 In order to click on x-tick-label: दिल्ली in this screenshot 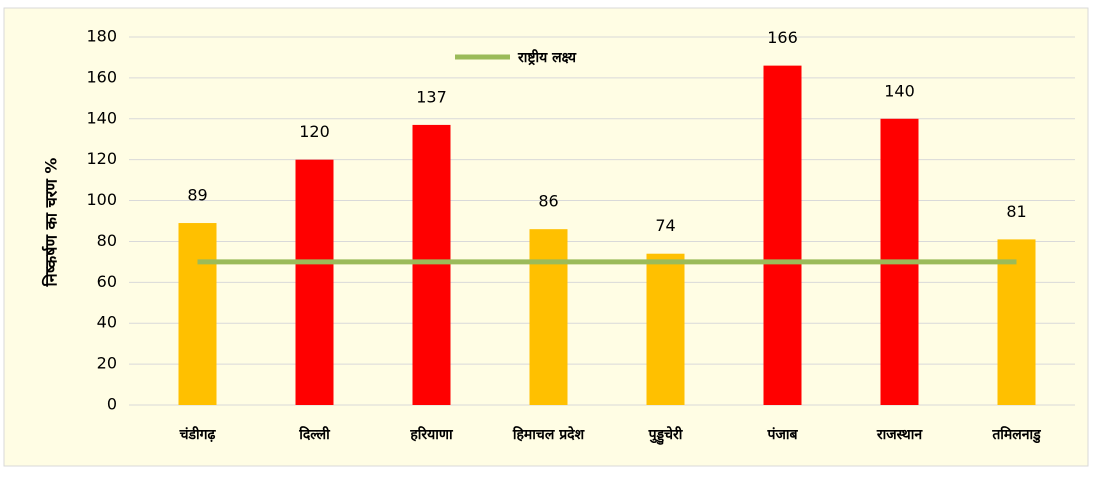, I will do `click(314, 434)`.